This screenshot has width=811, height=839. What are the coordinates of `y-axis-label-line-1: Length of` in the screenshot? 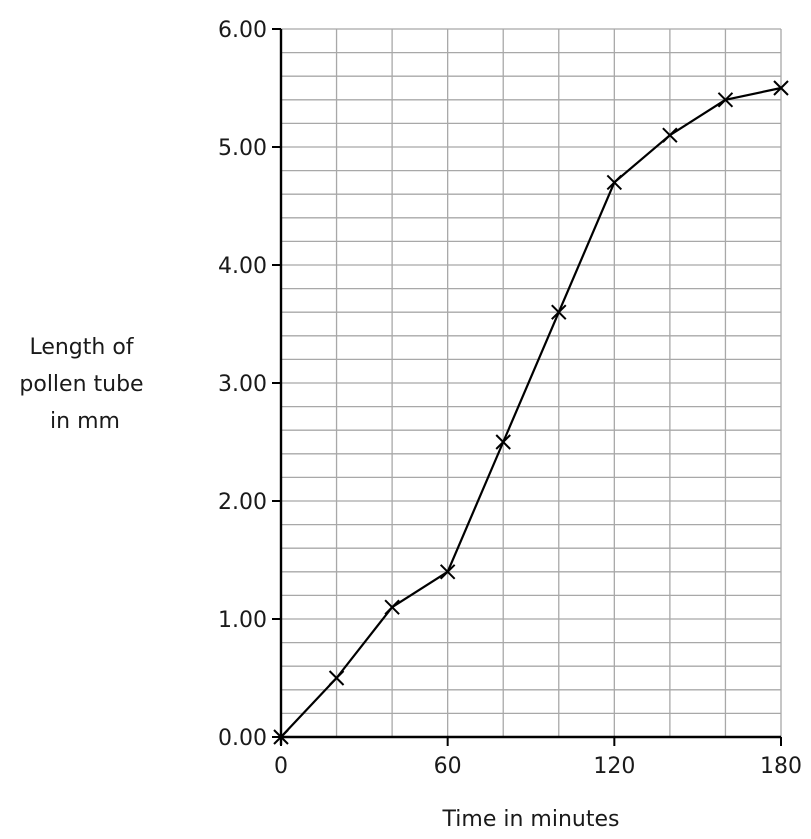 It's located at (81, 347).